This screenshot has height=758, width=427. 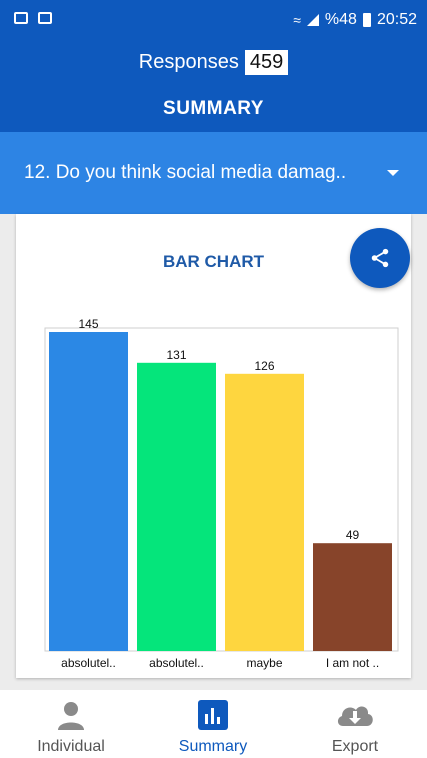 What do you see at coordinates (355, 746) in the screenshot?
I see `nav-label-export: Export` at bounding box center [355, 746].